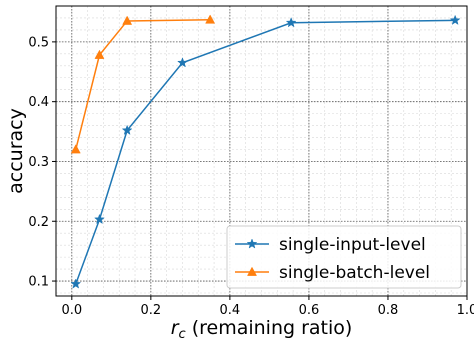 Image resolution: width=474 pixels, height=341 pixels. I want to click on legend-entry-2: single-batch-level, so click(332, 273).